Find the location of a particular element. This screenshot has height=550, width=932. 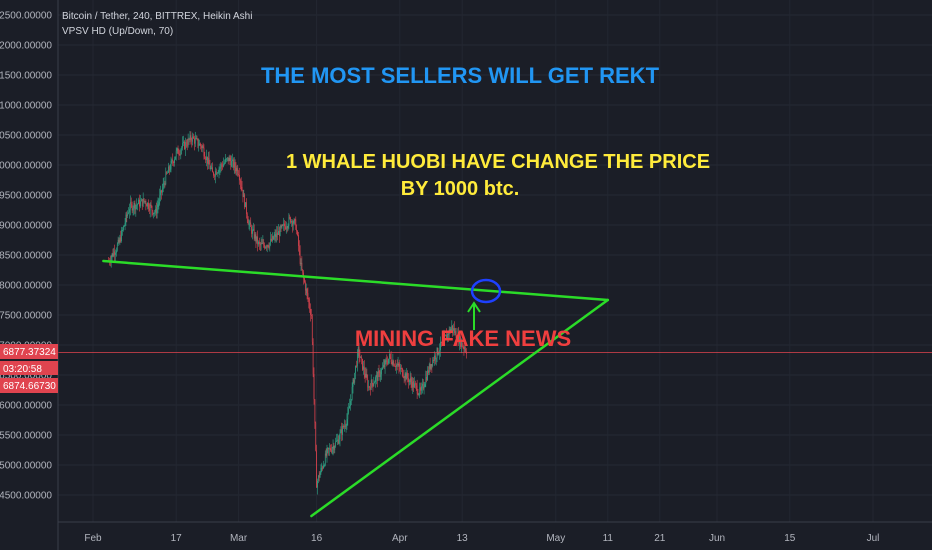

highlight-circle is located at coordinates (486, 291).